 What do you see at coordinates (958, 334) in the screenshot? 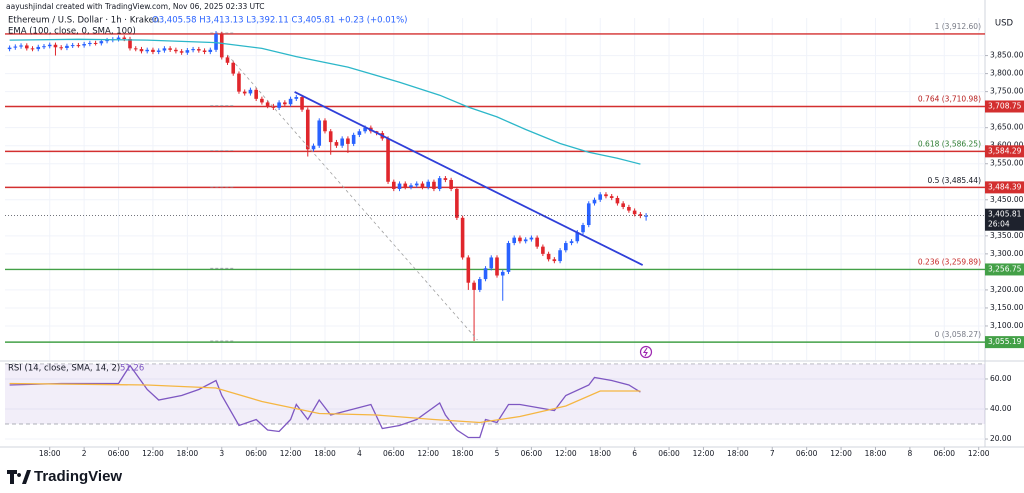
I see `fib-label: 0 (3,058.27)` at bounding box center [958, 334].